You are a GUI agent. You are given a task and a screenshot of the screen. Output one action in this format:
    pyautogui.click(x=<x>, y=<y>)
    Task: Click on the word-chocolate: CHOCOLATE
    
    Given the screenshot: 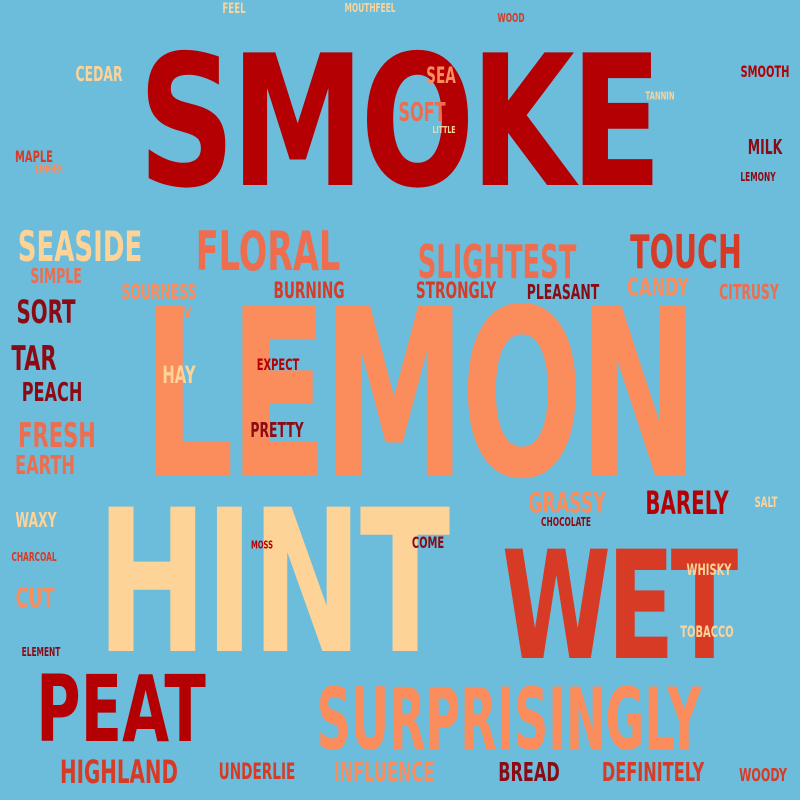 What is the action you would take?
    pyautogui.click(x=566, y=522)
    